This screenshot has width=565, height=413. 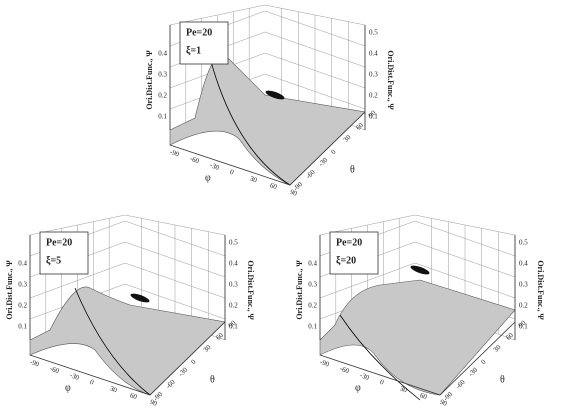 I want to click on legend-entry: ξ=1, so click(x=193, y=50).